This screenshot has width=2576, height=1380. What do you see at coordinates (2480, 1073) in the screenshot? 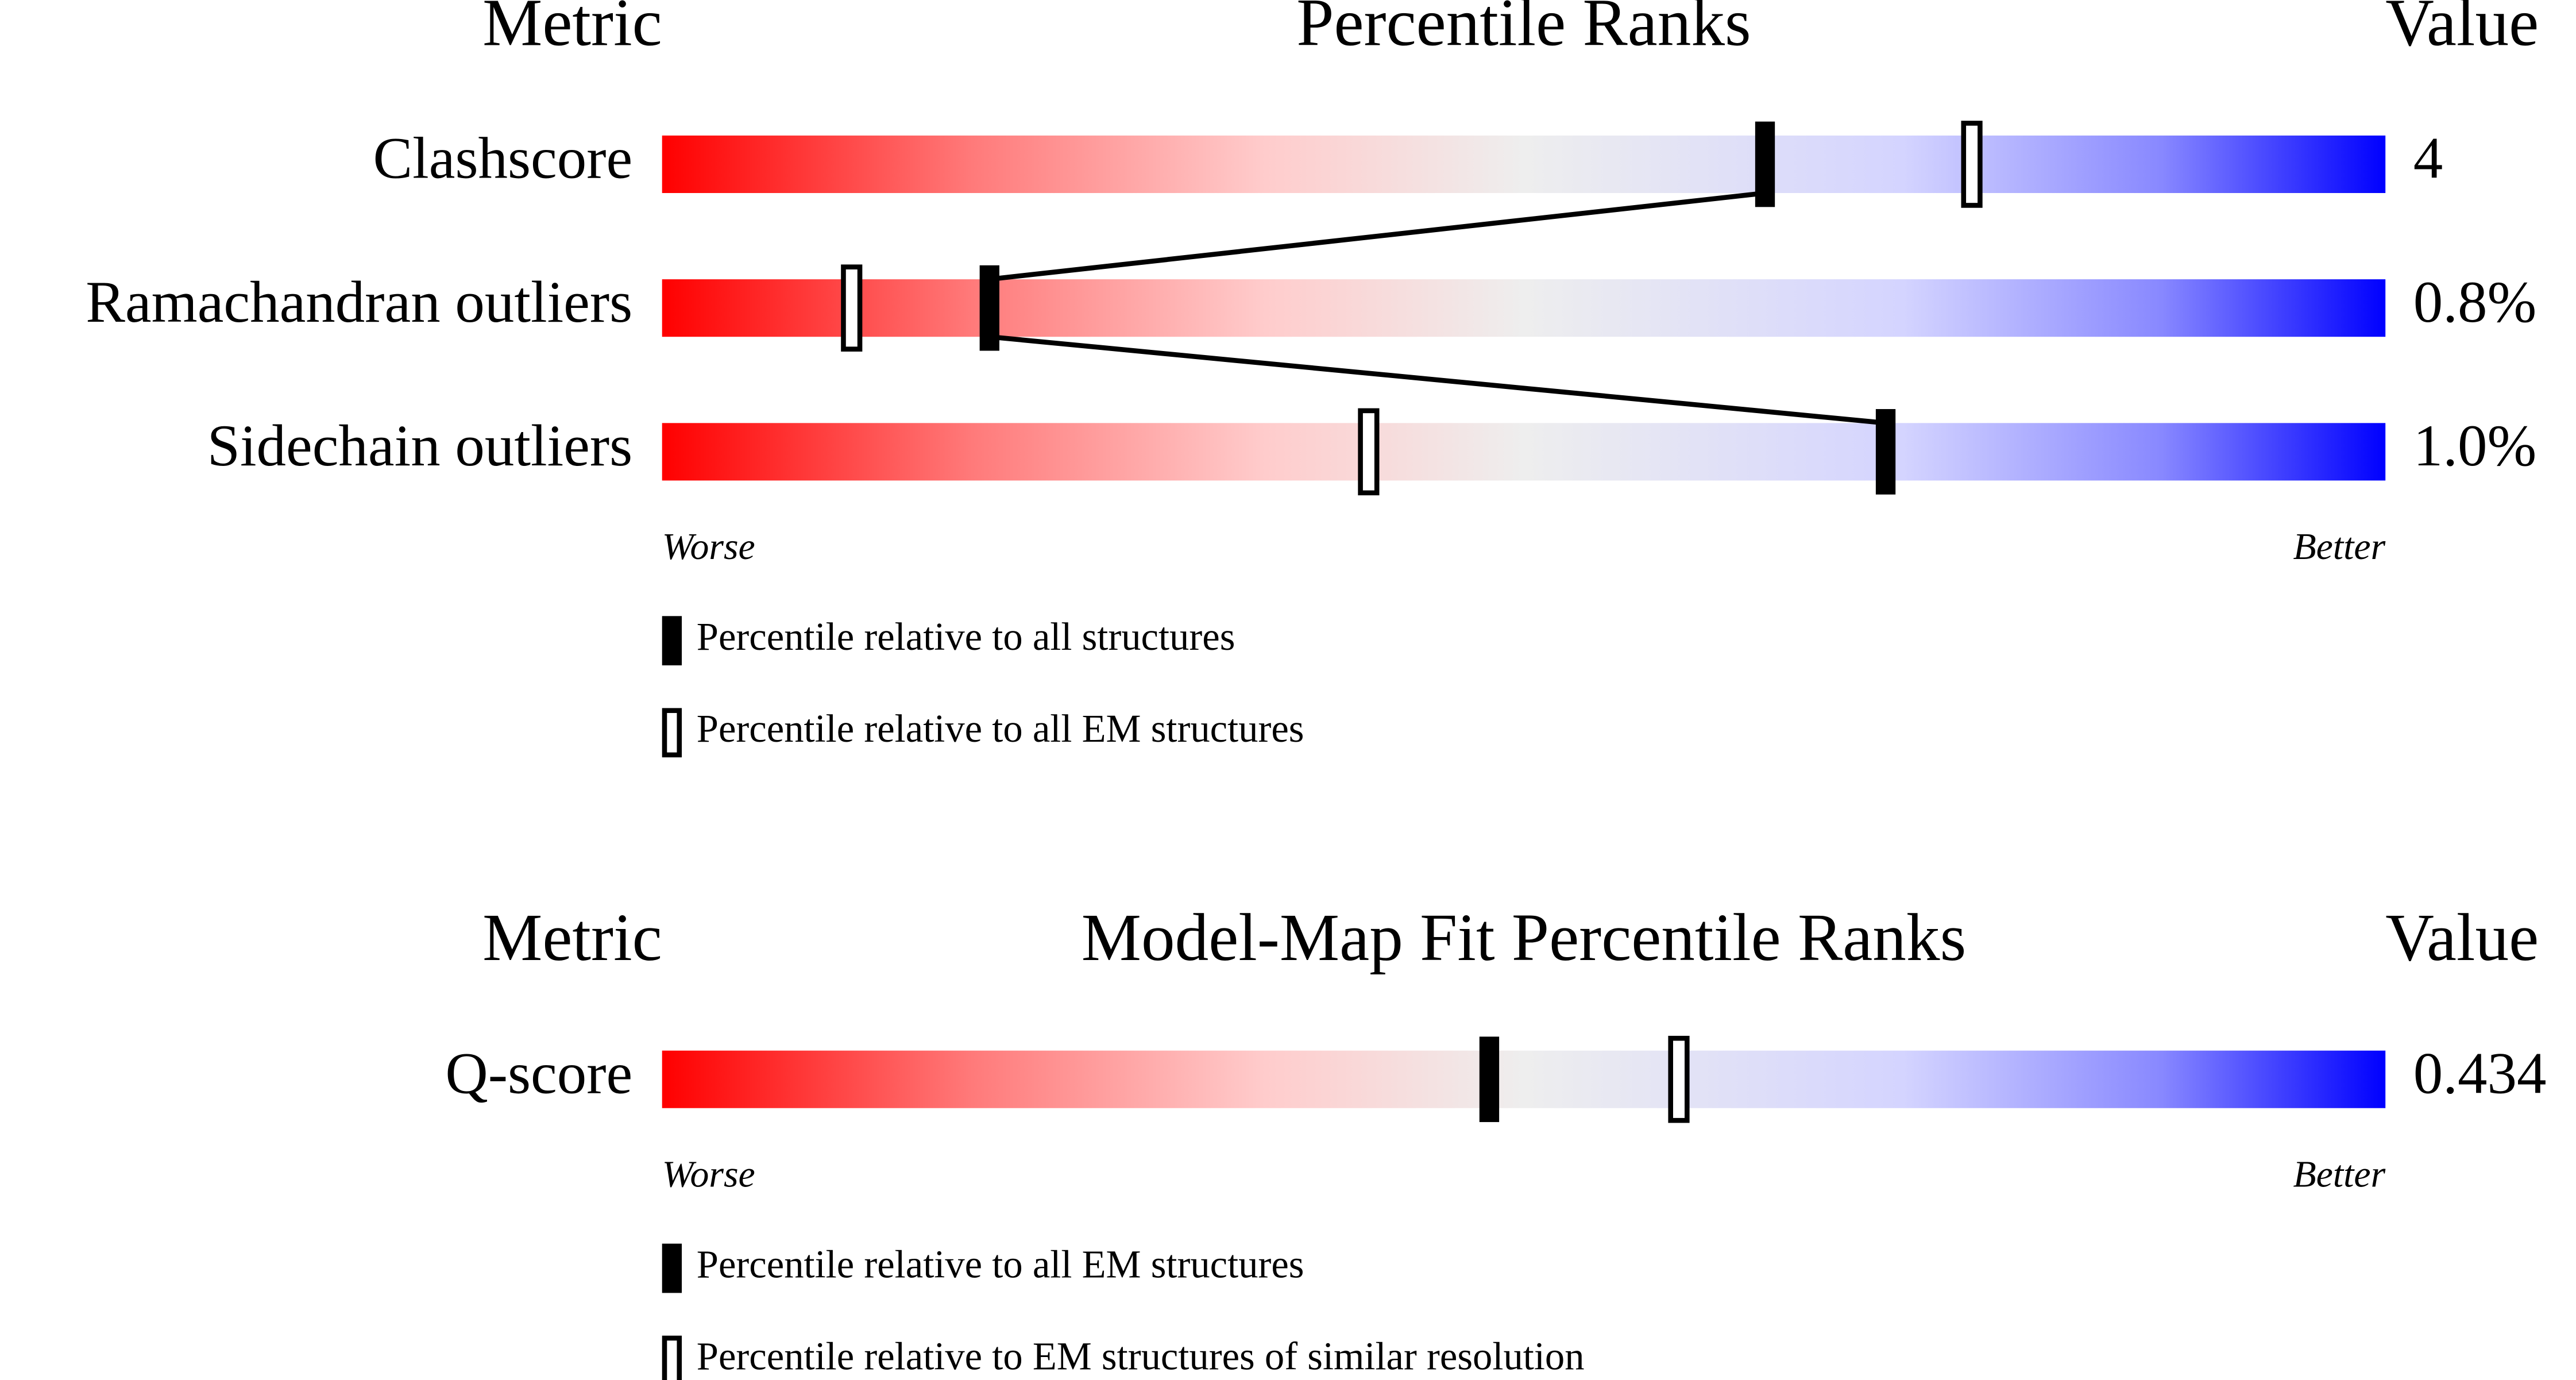
I see `metric-value: 0.434` at bounding box center [2480, 1073].